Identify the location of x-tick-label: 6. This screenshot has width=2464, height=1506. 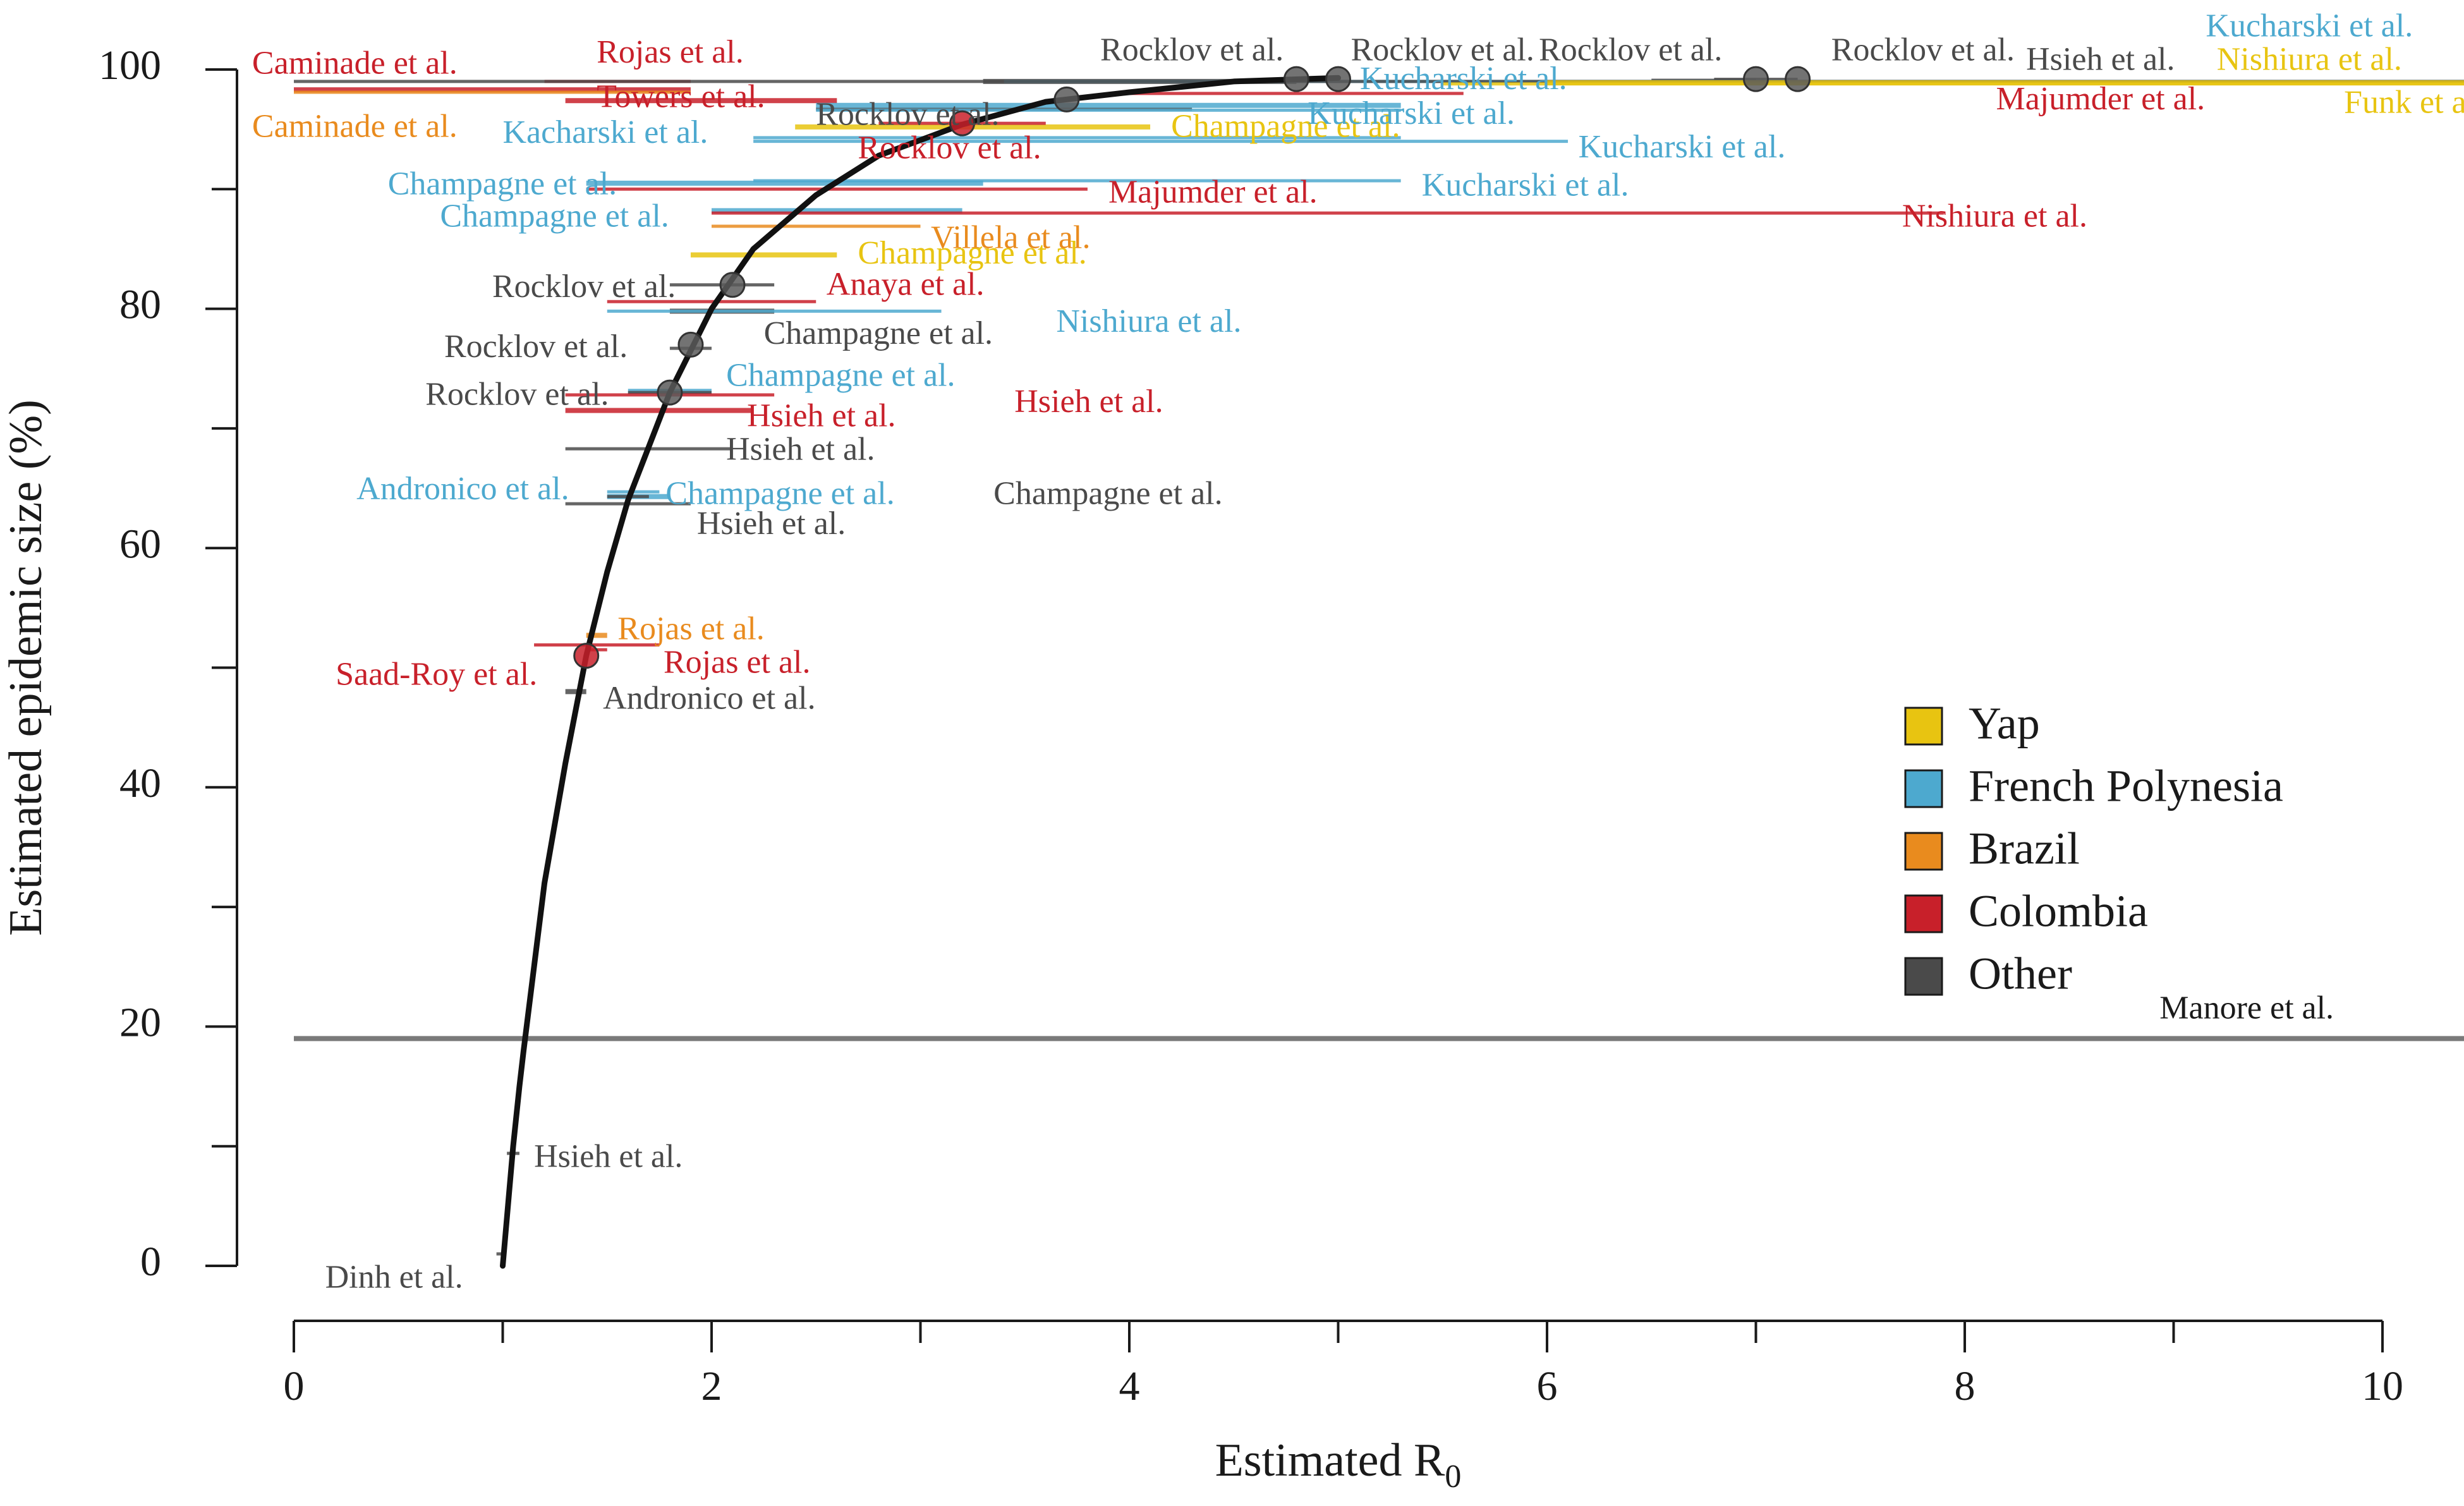
(1547, 1386).